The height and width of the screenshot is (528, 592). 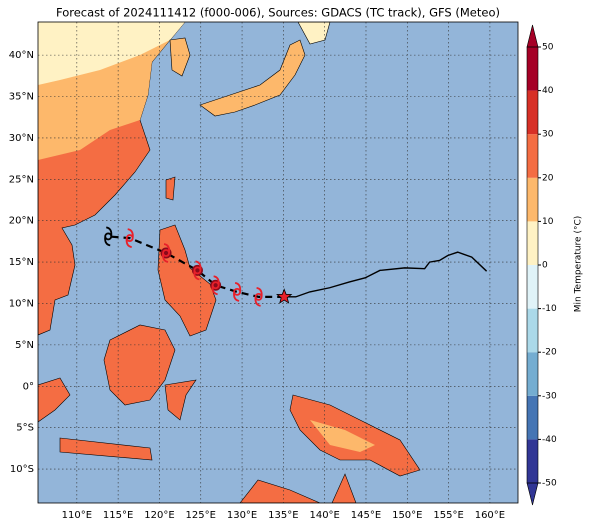 What do you see at coordinates (118, 515) in the screenshot?
I see `x-tick-label: 115°E` at bounding box center [118, 515].